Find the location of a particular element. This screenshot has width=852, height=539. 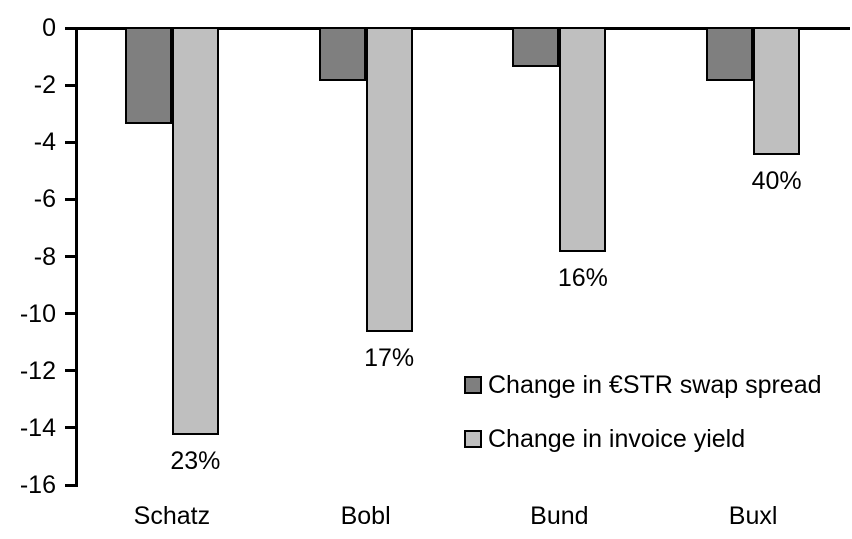

y-tick-label: -8 is located at coordinates (44, 256).